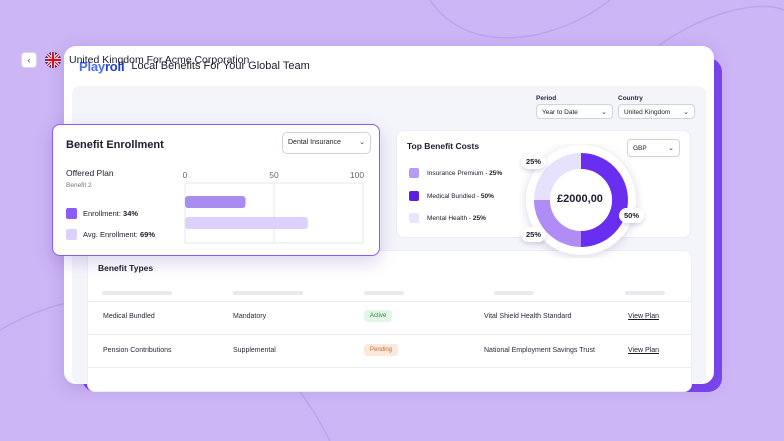  I want to click on offered-plan-subtitle: Benefit 2, so click(79, 185).